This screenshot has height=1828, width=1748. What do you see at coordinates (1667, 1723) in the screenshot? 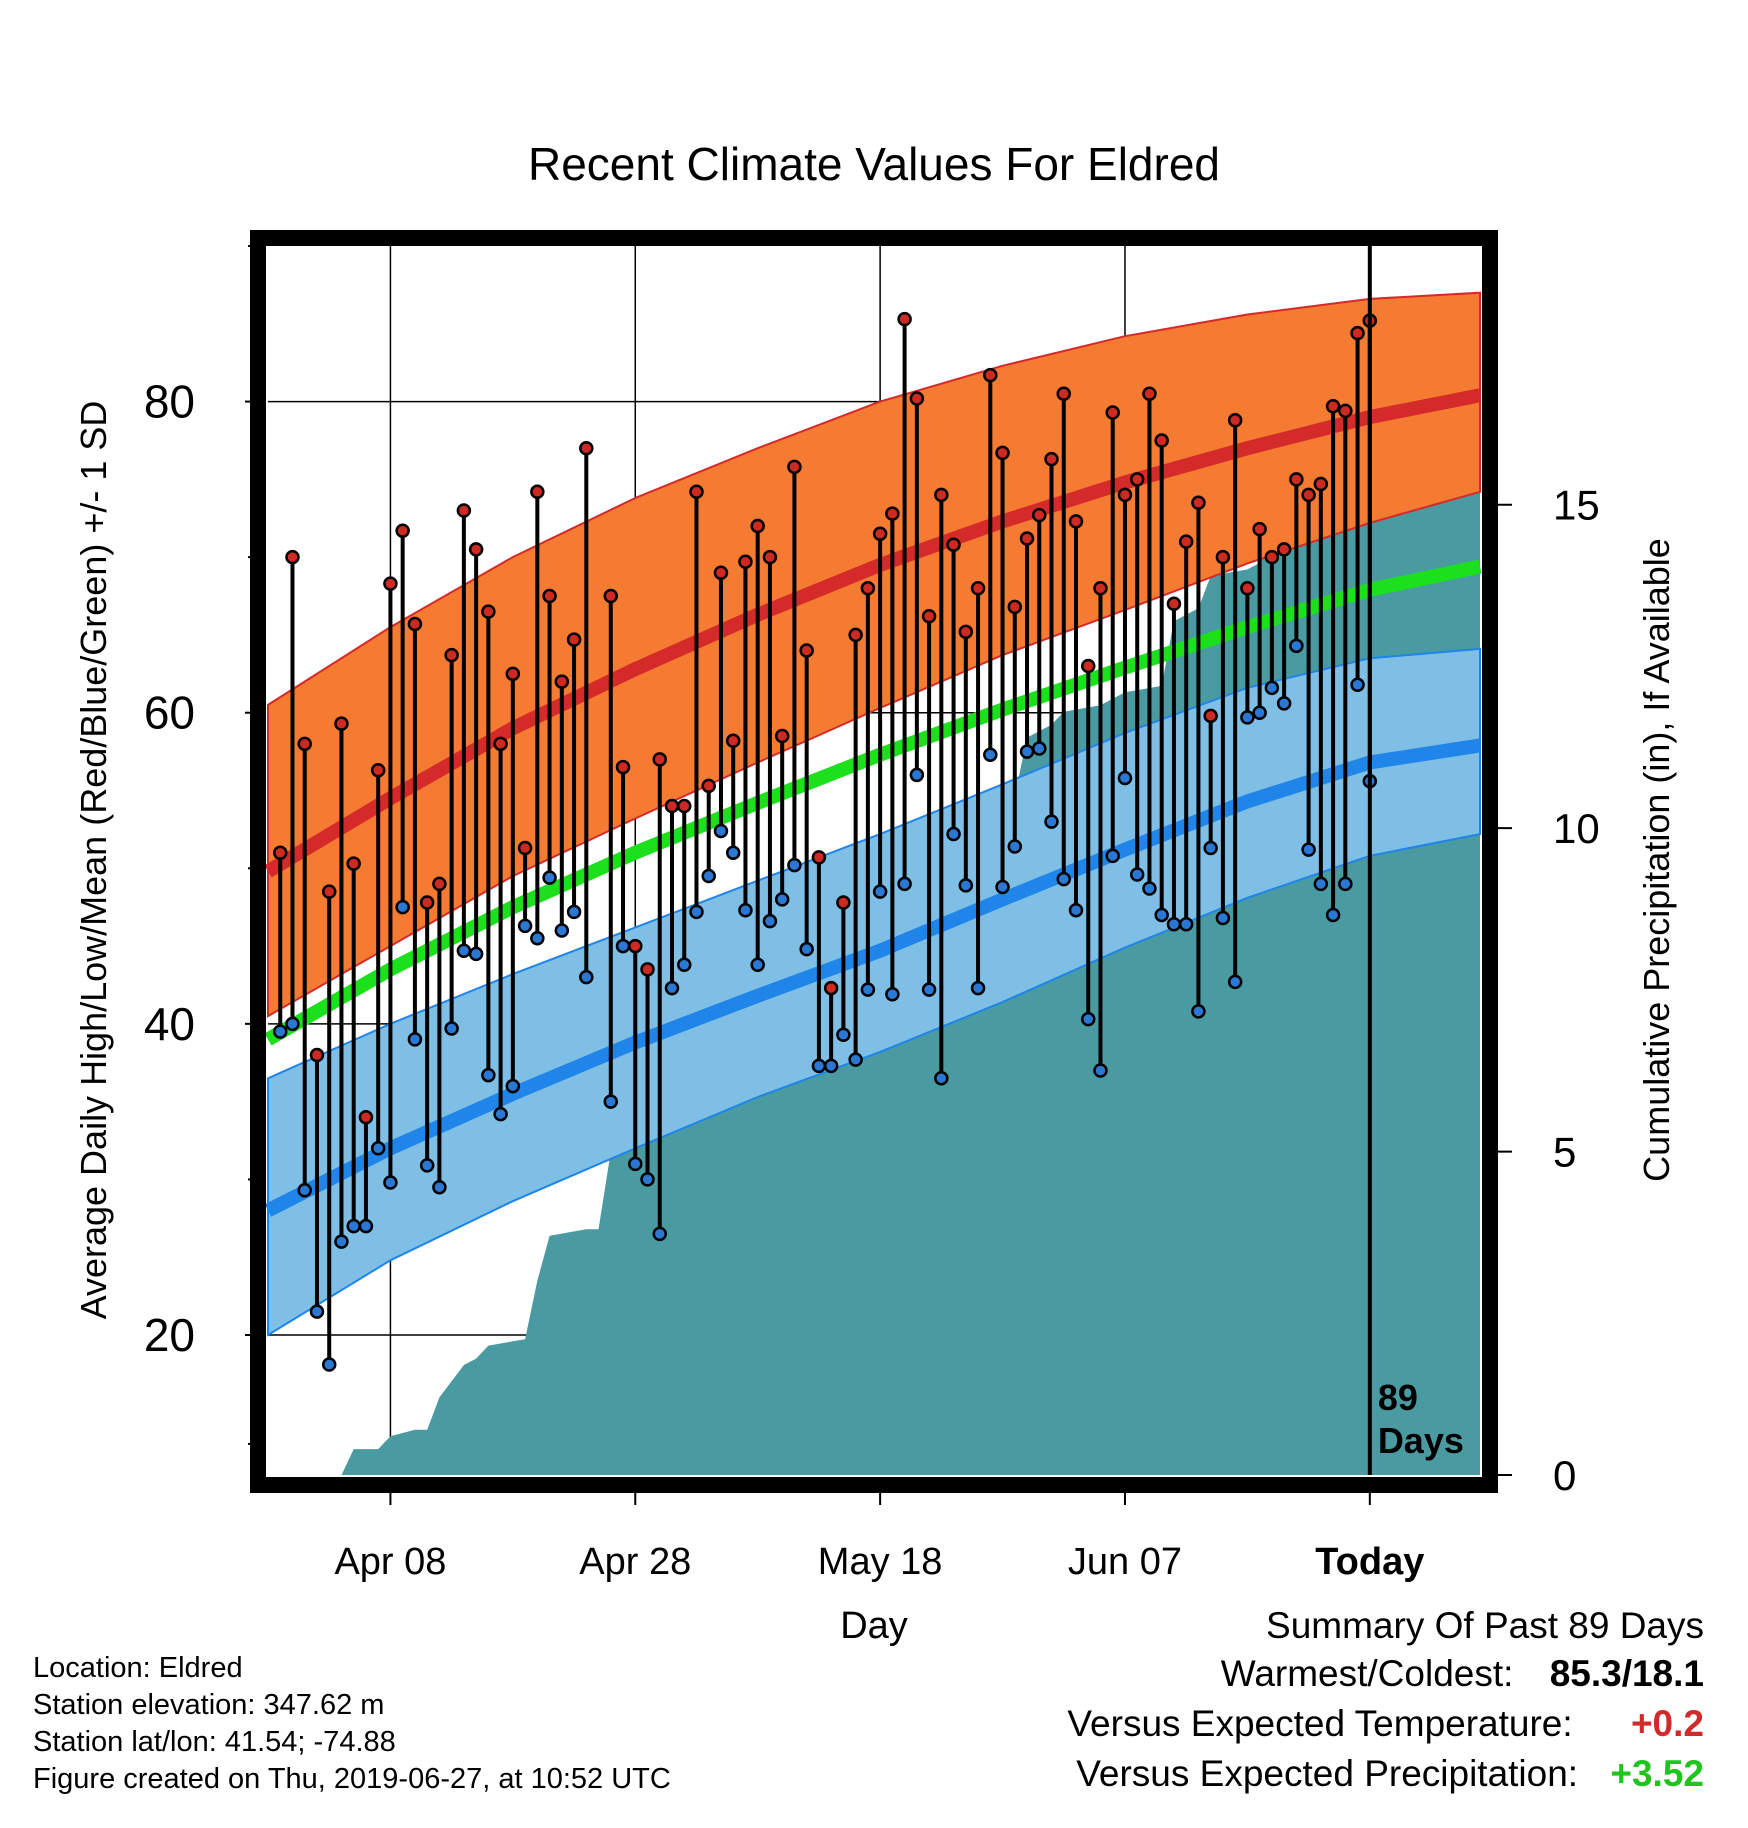
I see `temp-deviation-value: +0.2` at bounding box center [1667, 1723].